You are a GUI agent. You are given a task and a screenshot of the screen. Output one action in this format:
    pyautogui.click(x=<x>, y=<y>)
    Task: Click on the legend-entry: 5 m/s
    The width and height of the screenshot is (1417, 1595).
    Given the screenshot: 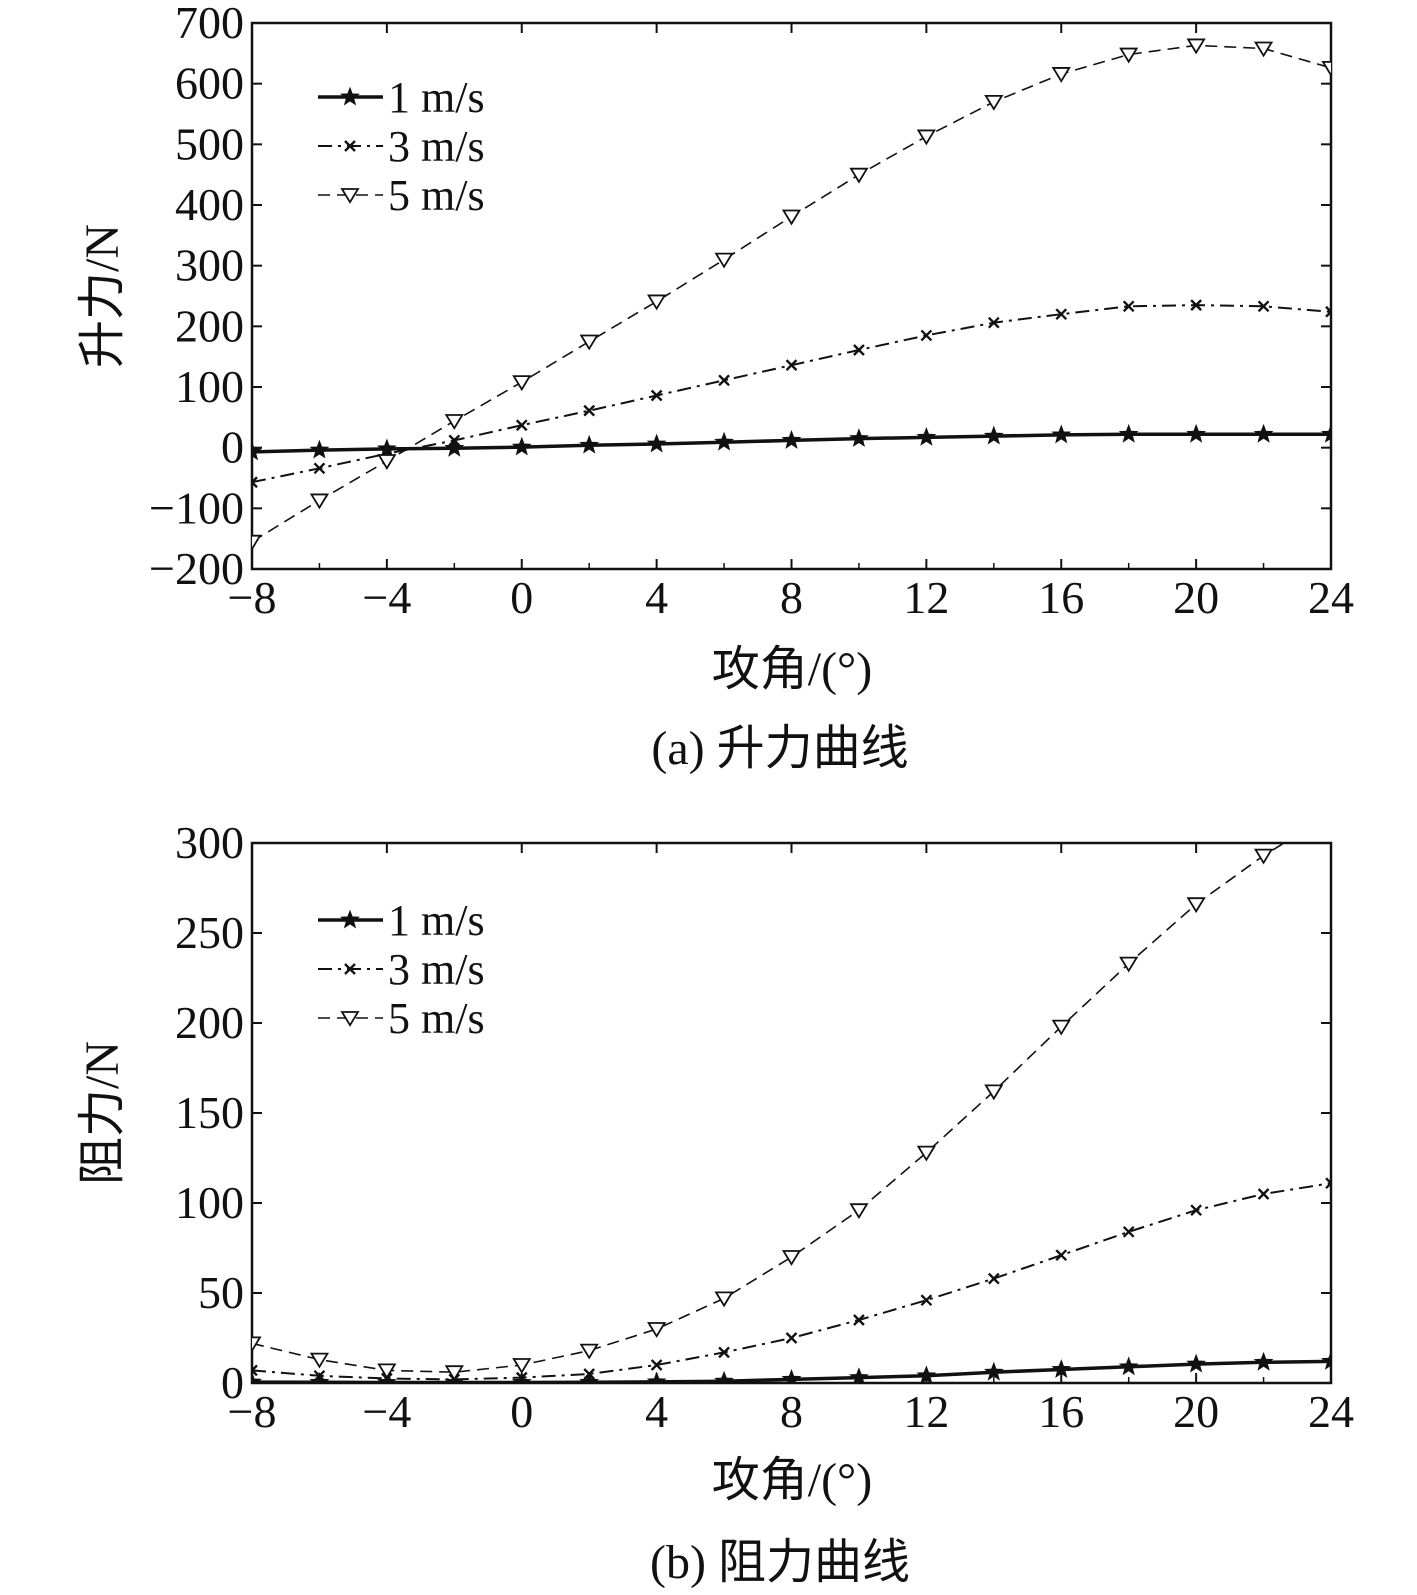 What is the action you would take?
    pyautogui.click(x=401, y=195)
    